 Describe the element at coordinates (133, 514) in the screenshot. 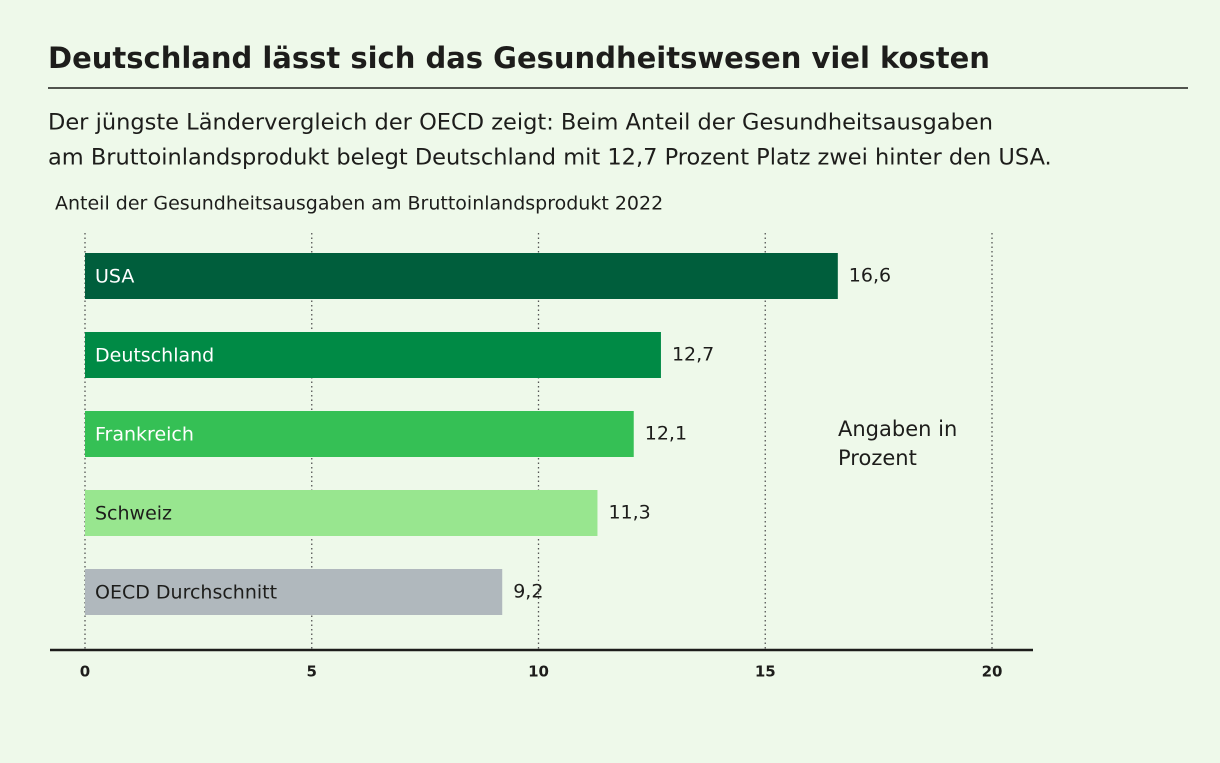

I see `category-label: Schweiz` at that location.